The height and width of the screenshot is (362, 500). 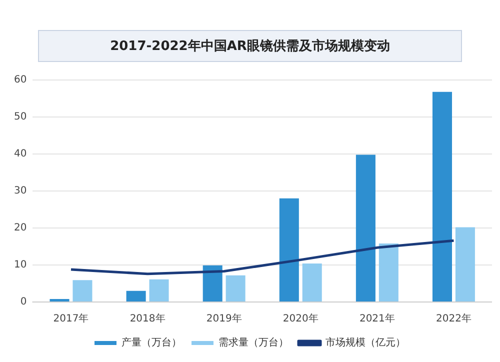 I want to click on x-tick-label: 2022年, so click(x=454, y=318).